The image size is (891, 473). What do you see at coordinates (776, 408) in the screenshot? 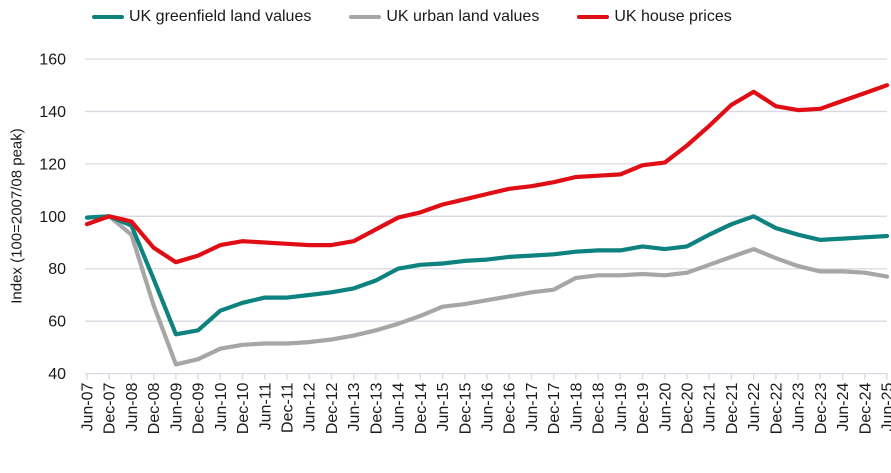
I see `x-tick-label: Dec-22` at bounding box center [776, 408].